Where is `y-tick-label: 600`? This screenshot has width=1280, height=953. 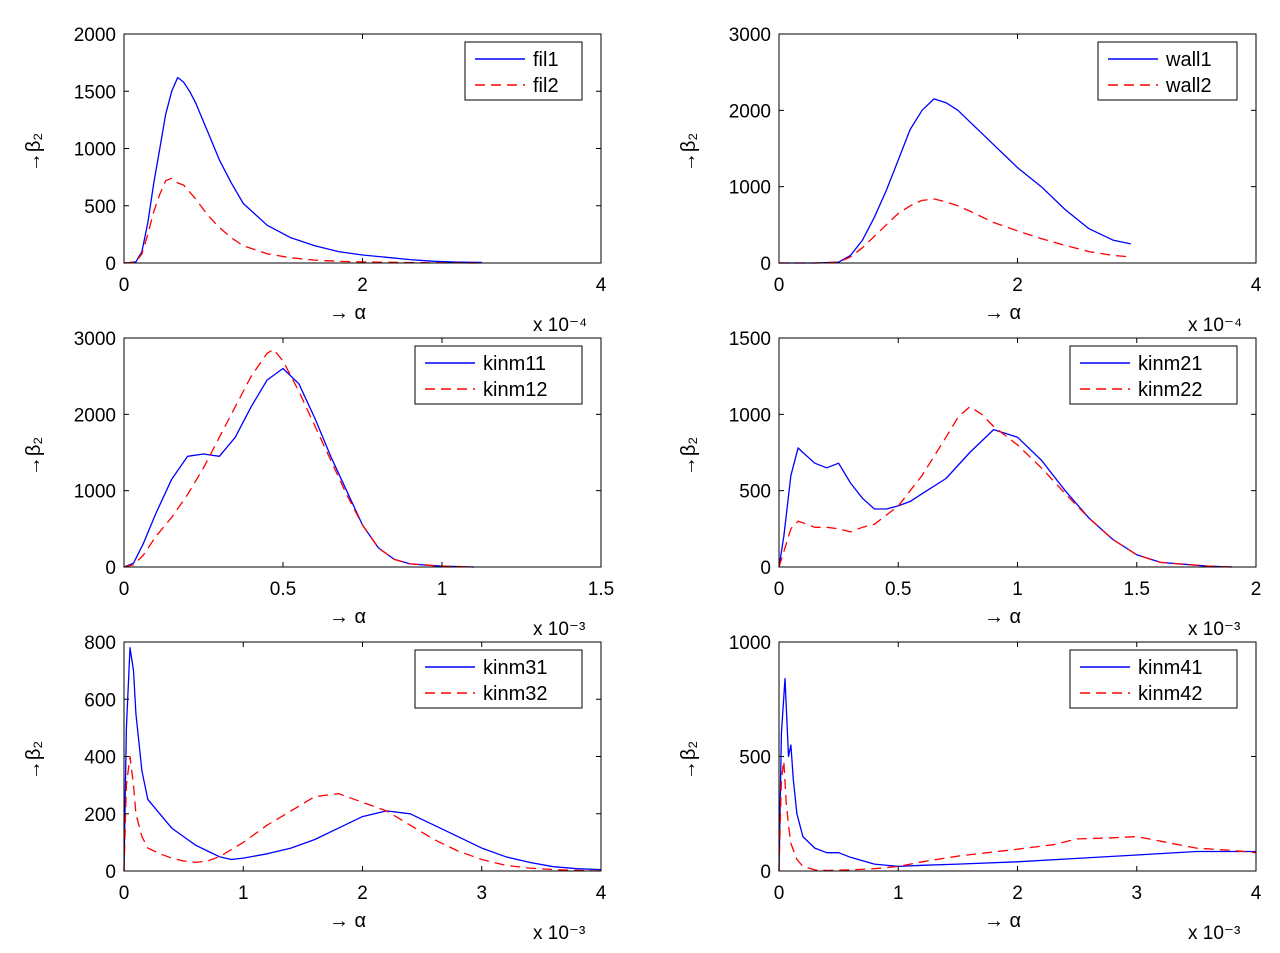 y-tick-label: 600 is located at coordinates (100, 700).